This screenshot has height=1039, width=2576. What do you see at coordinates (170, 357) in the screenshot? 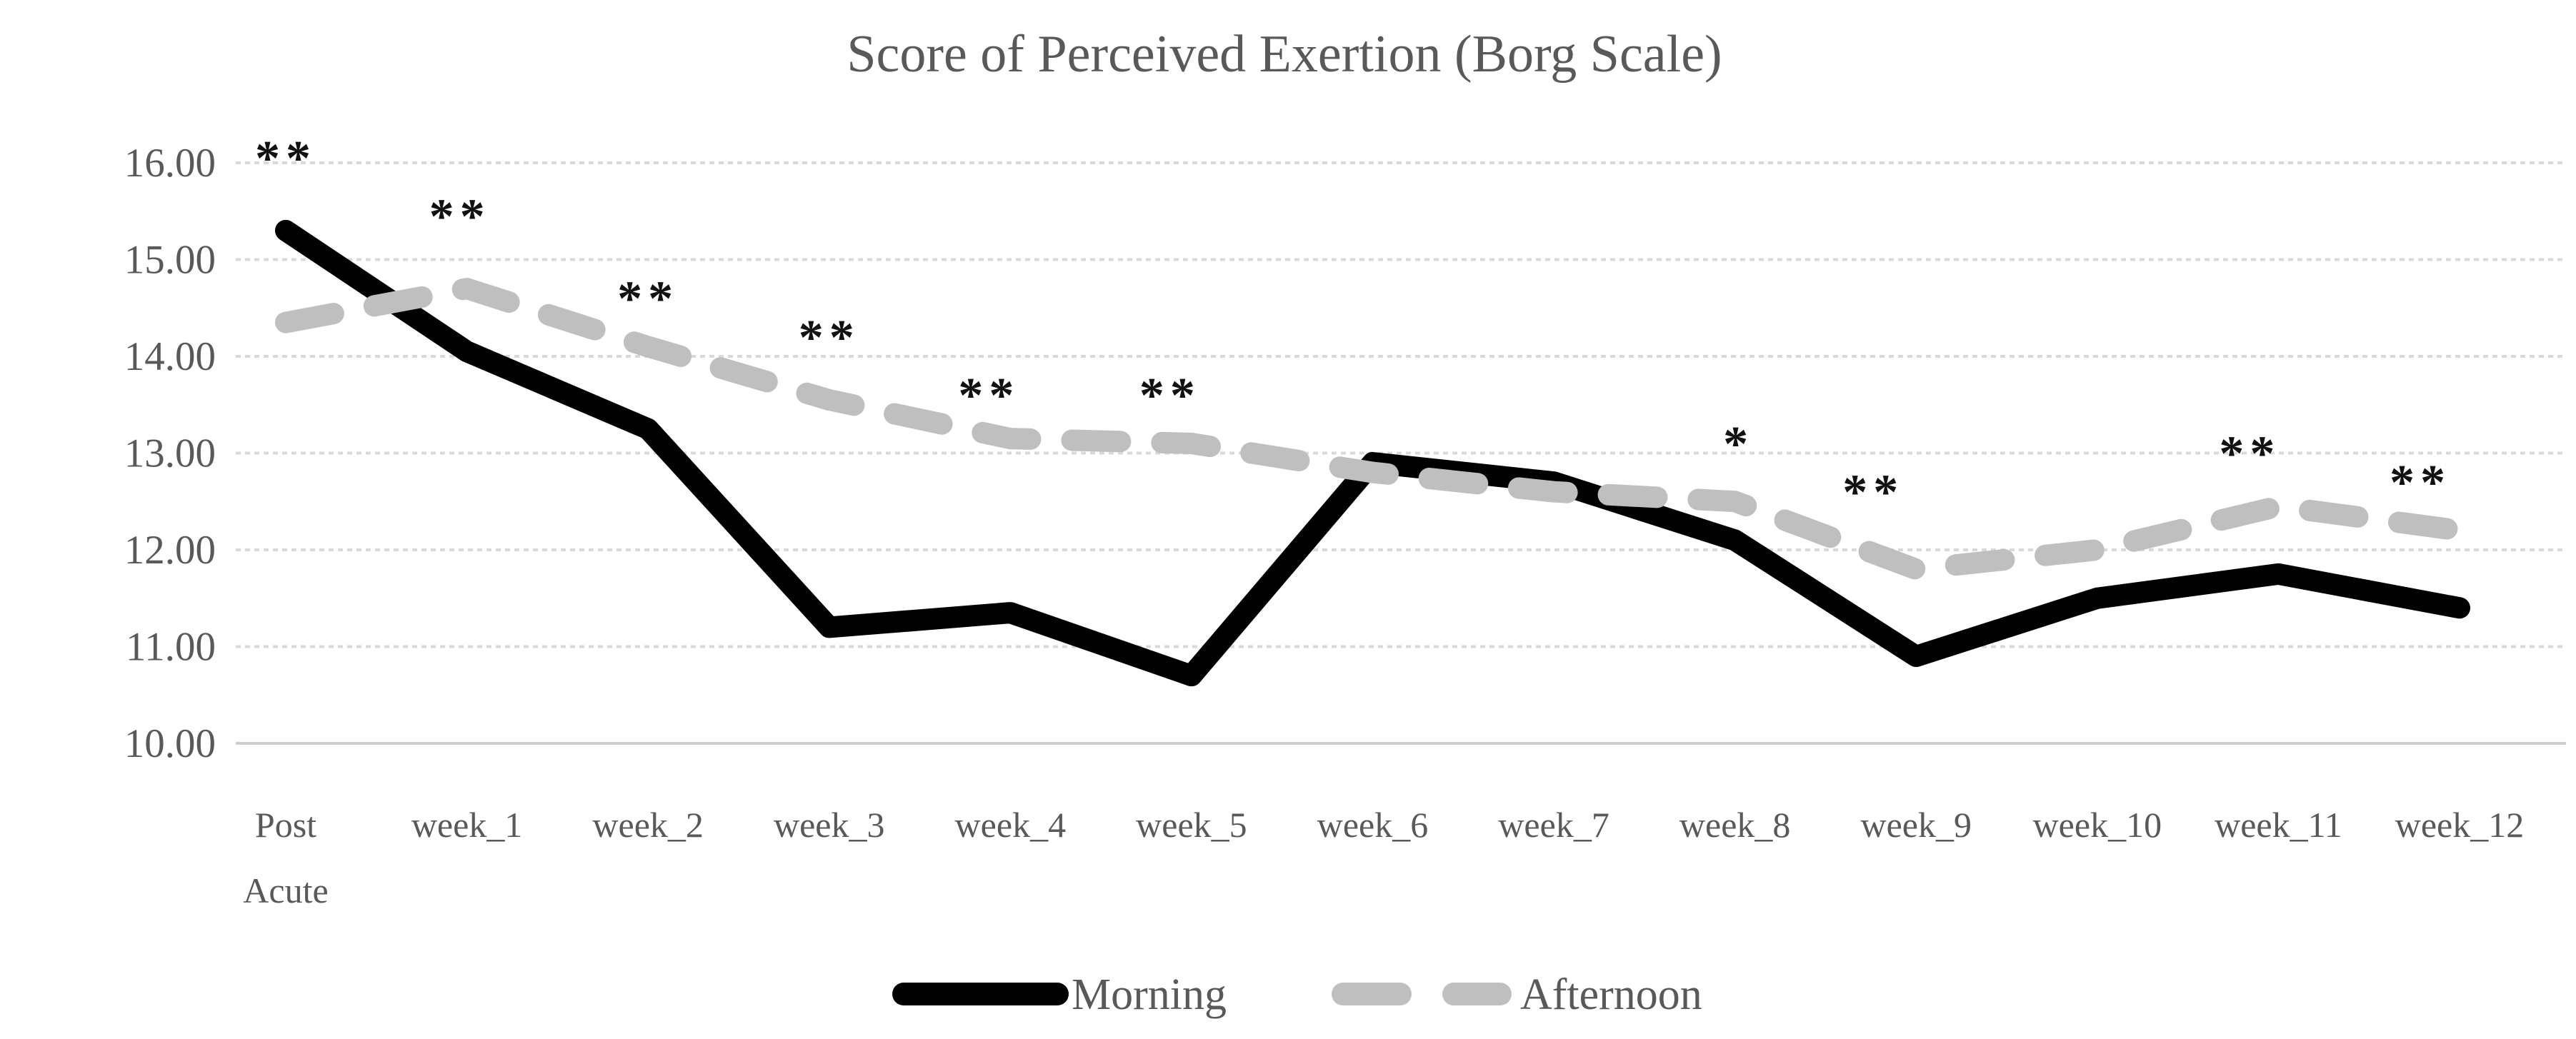
I see `y-tick-label: 14.00` at bounding box center [170, 357].